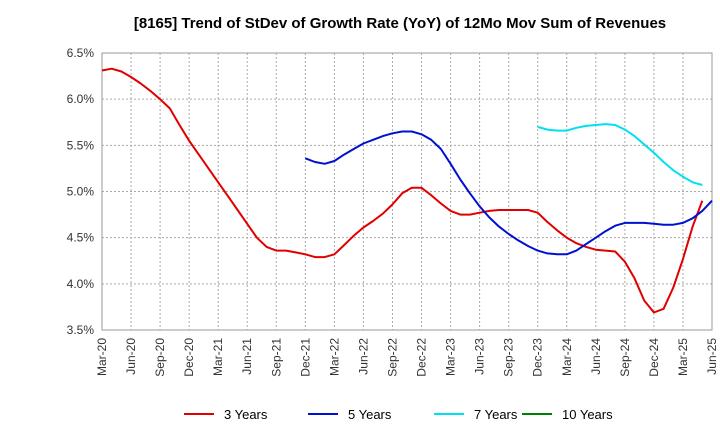 The width and height of the screenshot is (720, 440). What do you see at coordinates (422, 357) in the screenshot?
I see `x-tick-label: Dec-22` at bounding box center [422, 357].